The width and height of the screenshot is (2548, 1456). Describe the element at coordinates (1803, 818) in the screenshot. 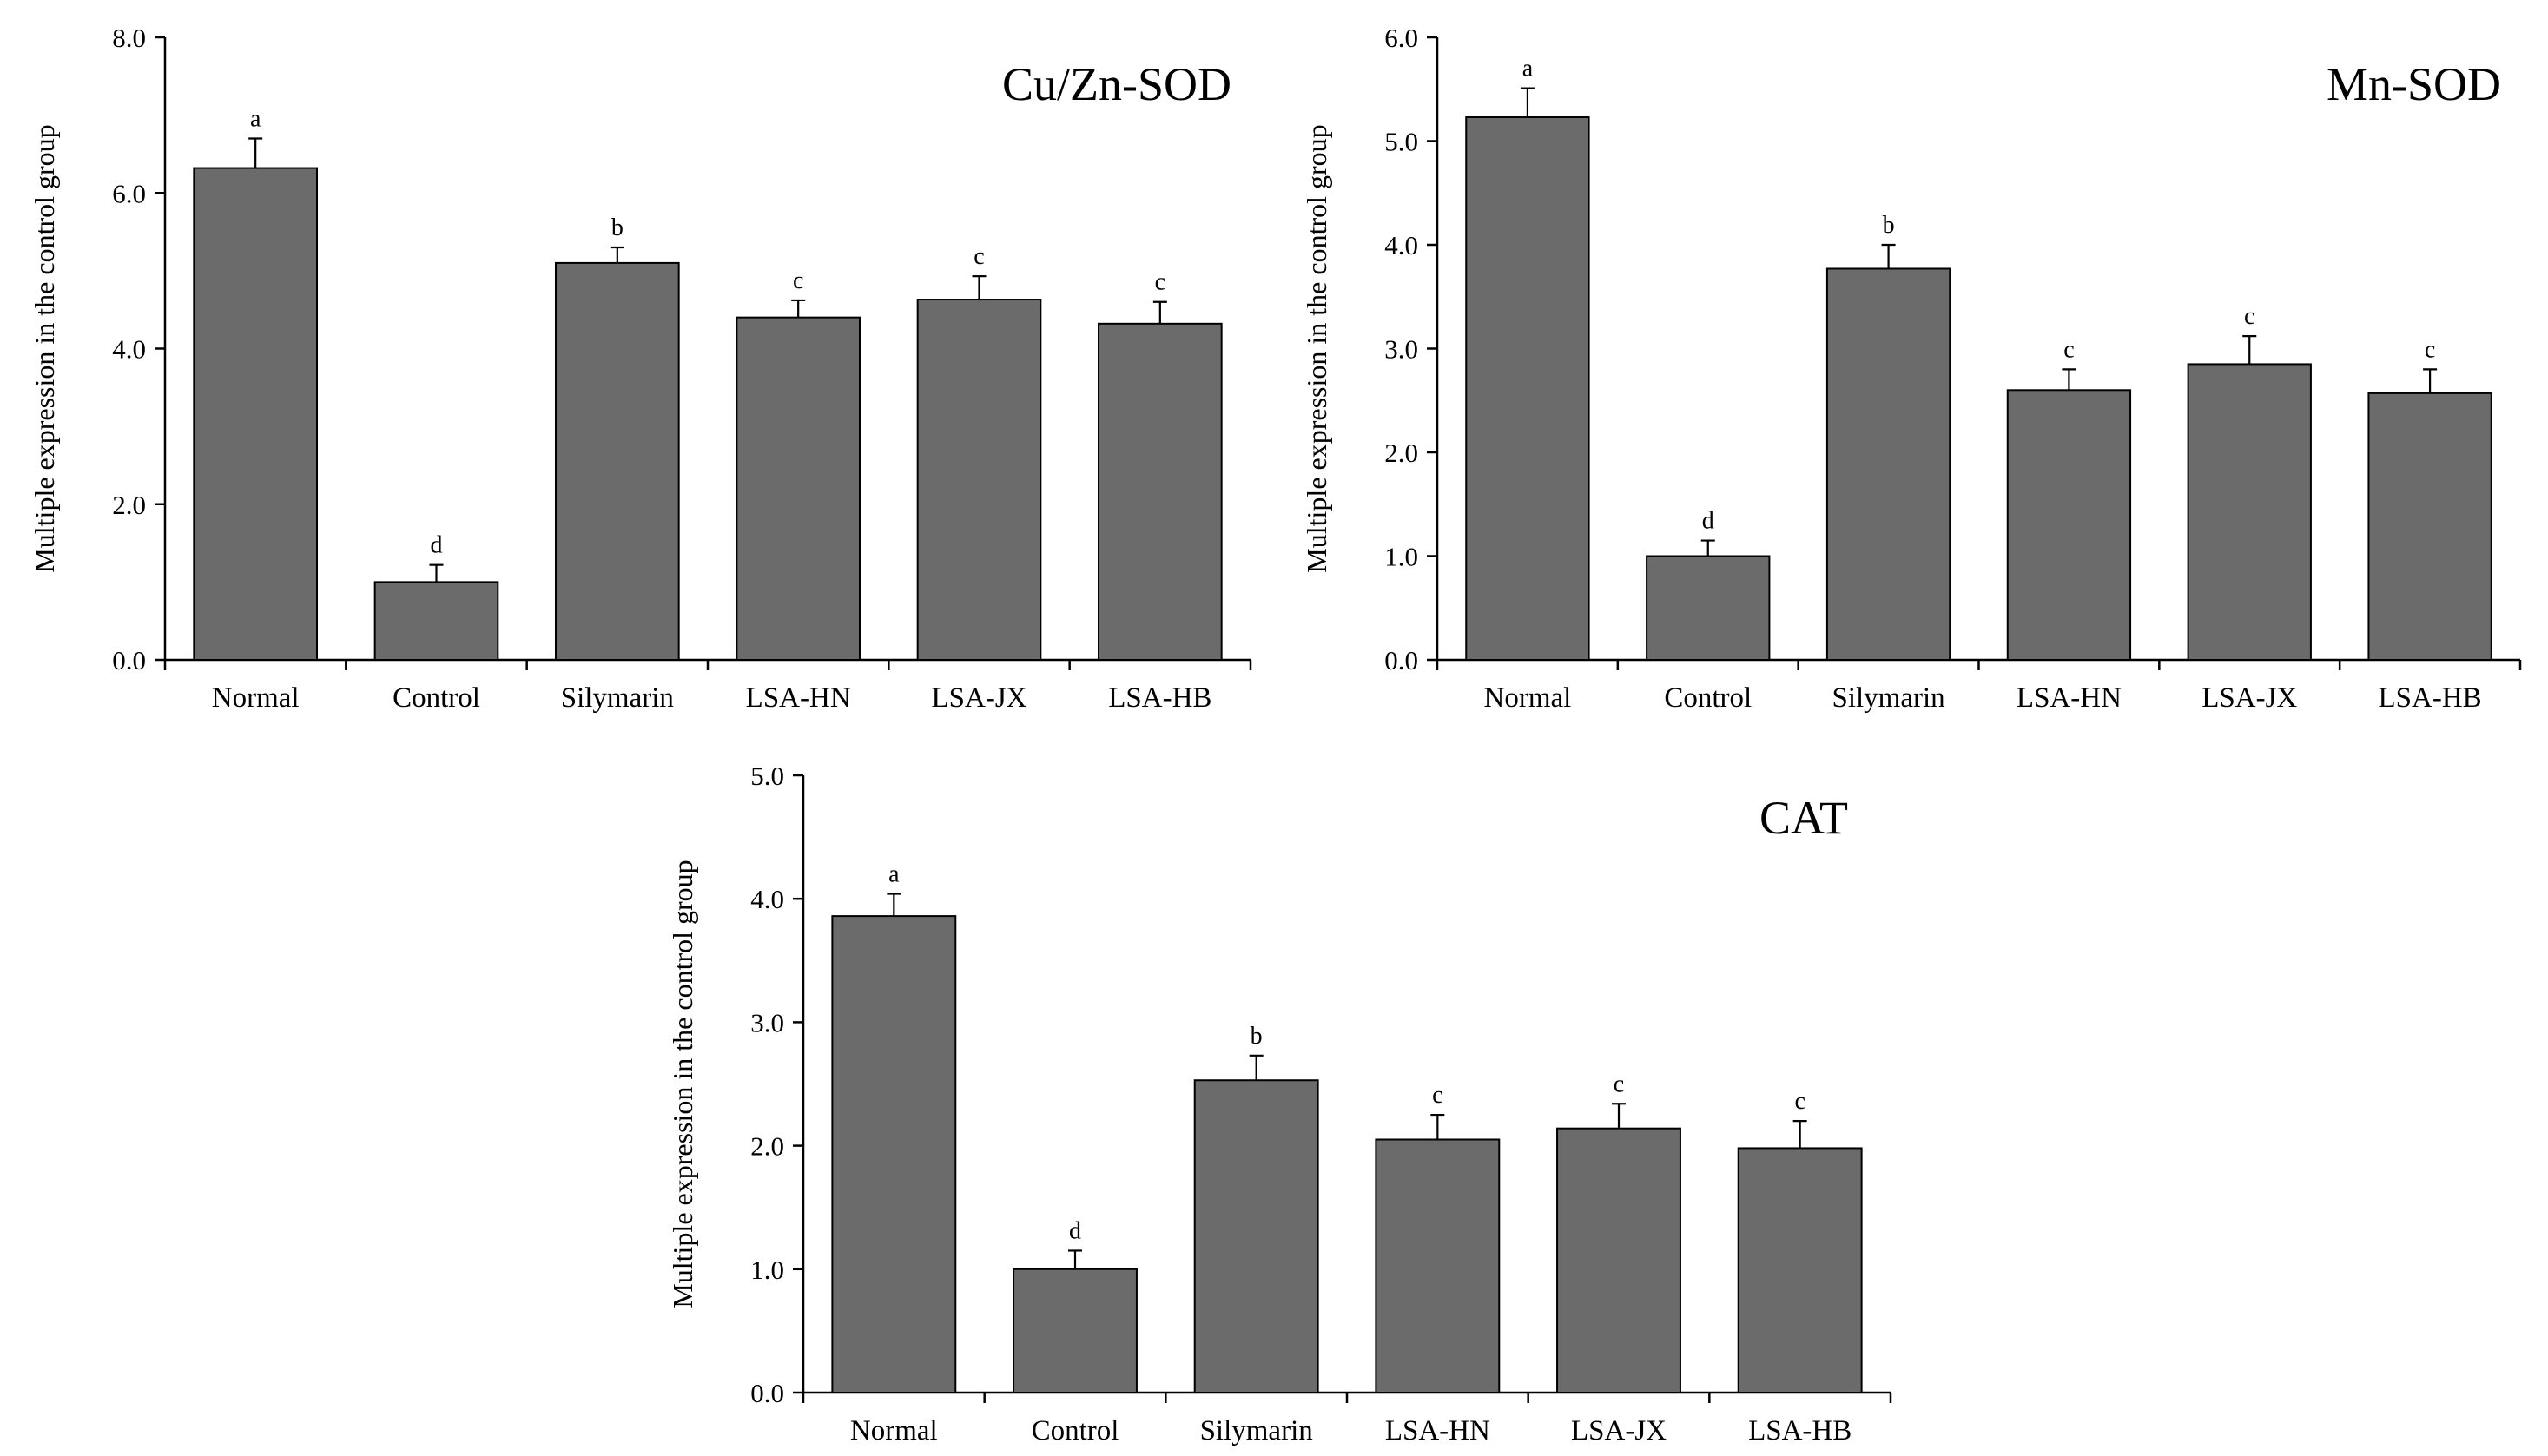

I see `chart-title: CAT` at that location.